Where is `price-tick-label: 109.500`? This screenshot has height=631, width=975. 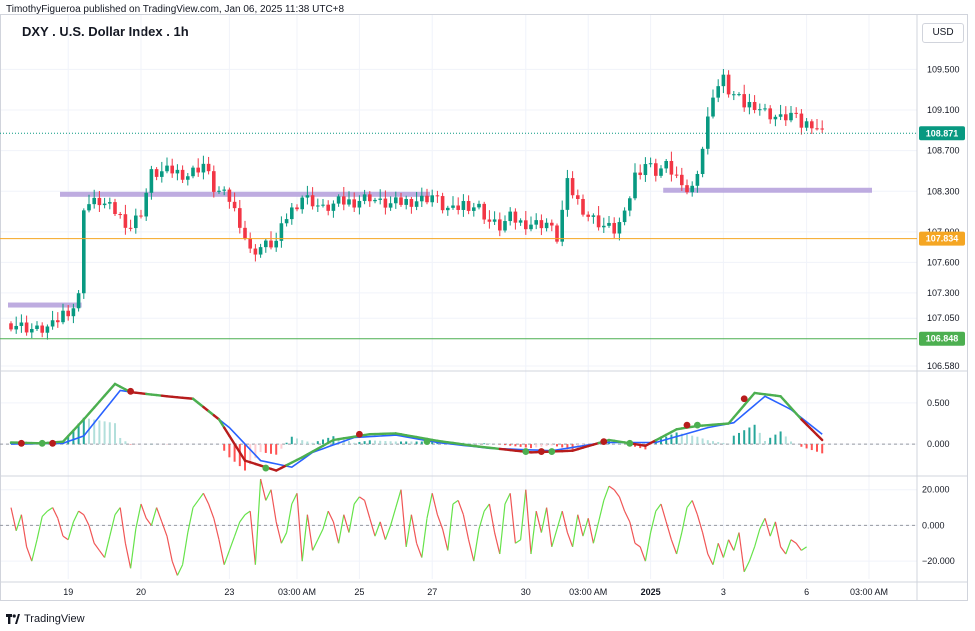 price-tick-label: 109.500 is located at coordinates (943, 69).